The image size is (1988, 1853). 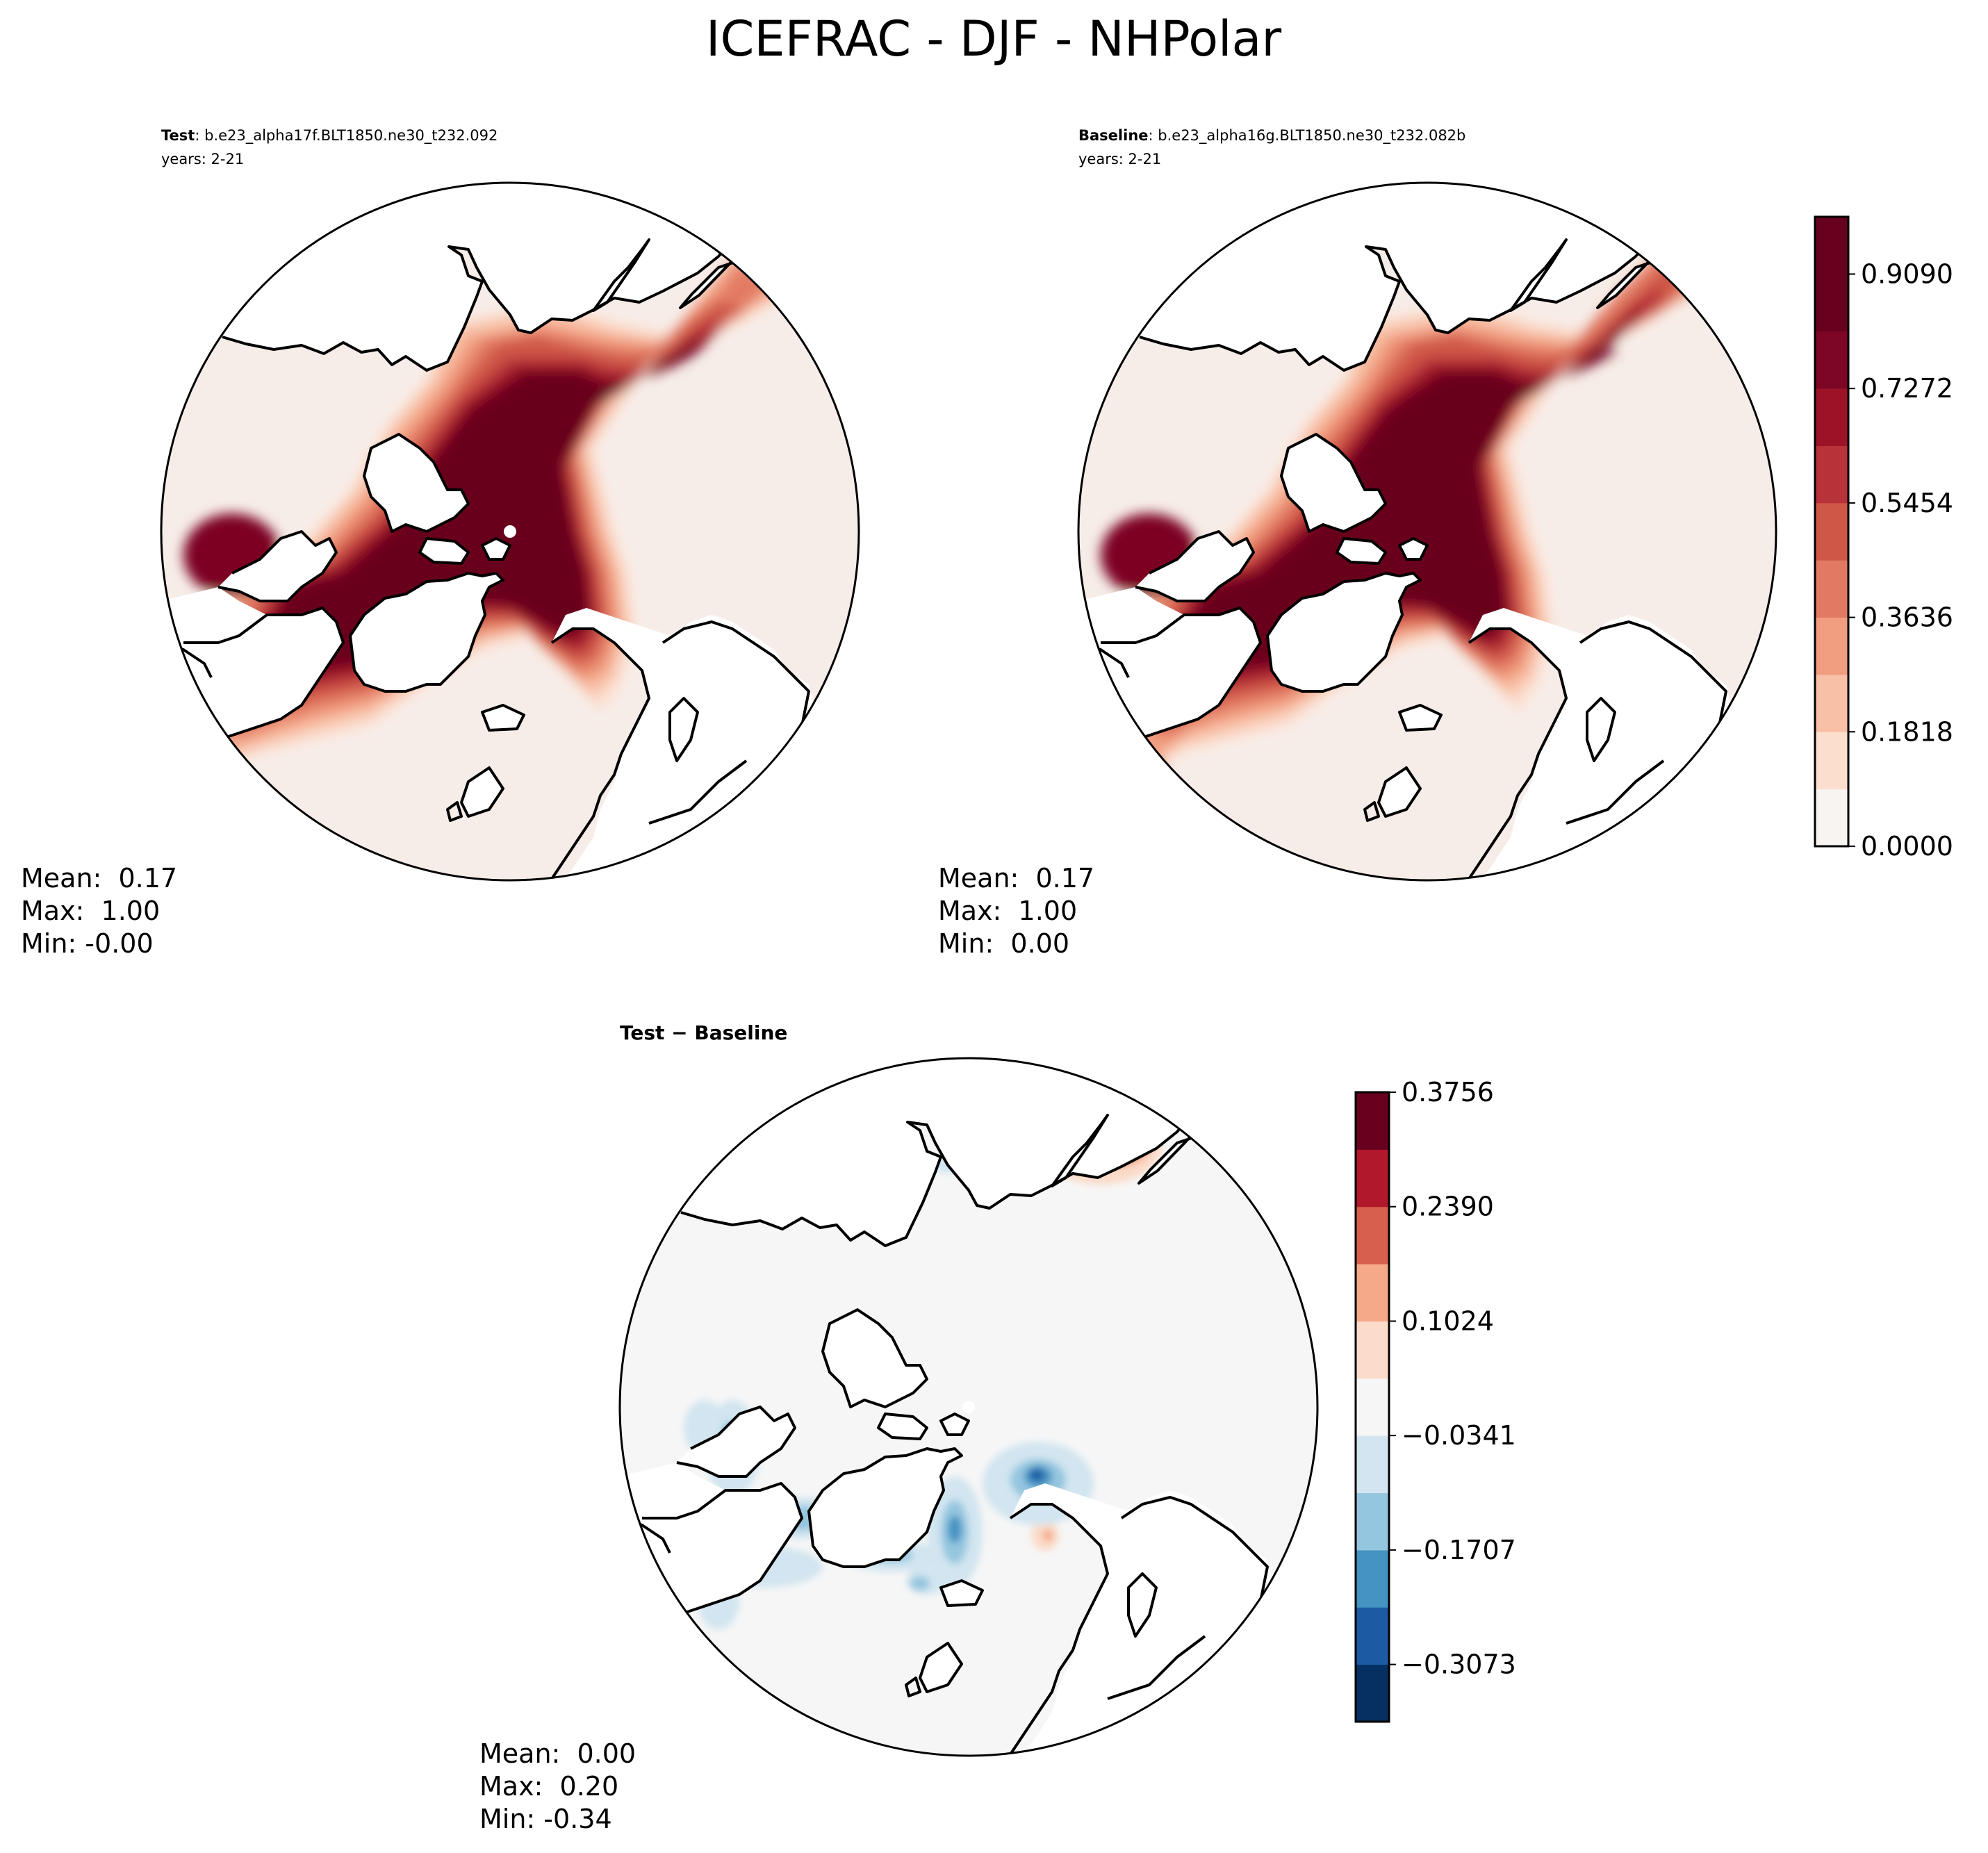 What do you see at coordinates (1459, 1435) in the screenshot?
I see `colorbar-div-tick-label: −0.0341` at bounding box center [1459, 1435].